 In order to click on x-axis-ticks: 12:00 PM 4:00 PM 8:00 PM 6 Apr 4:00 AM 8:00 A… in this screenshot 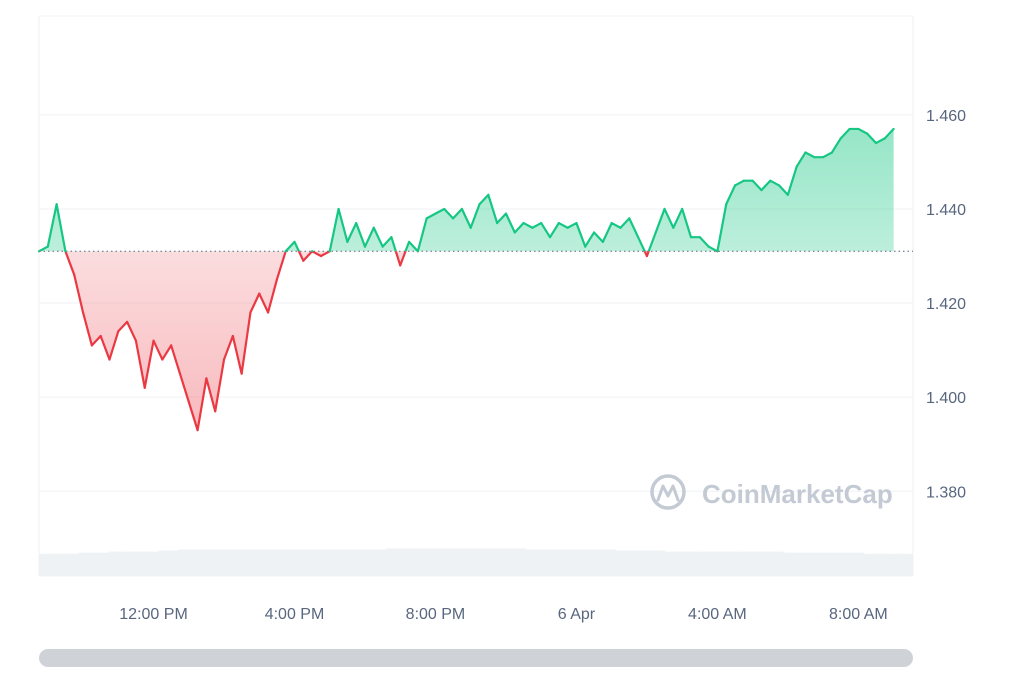, I will do `click(503, 614)`.